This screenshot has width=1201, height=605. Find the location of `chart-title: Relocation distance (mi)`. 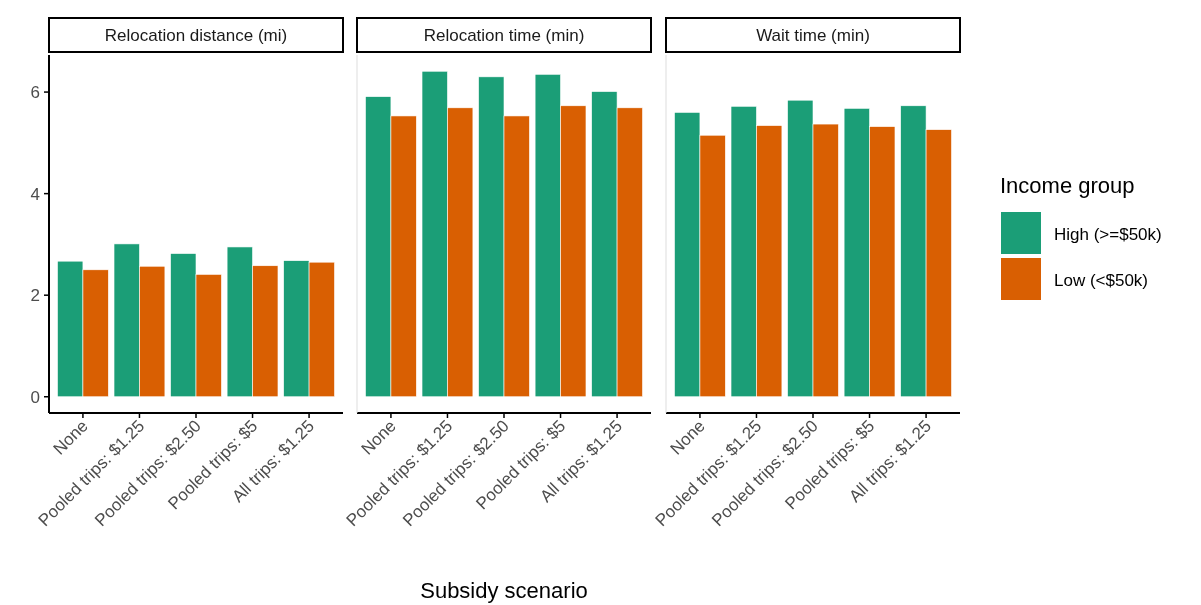

chart-title: Relocation distance (mi) is located at coordinates (196, 35).